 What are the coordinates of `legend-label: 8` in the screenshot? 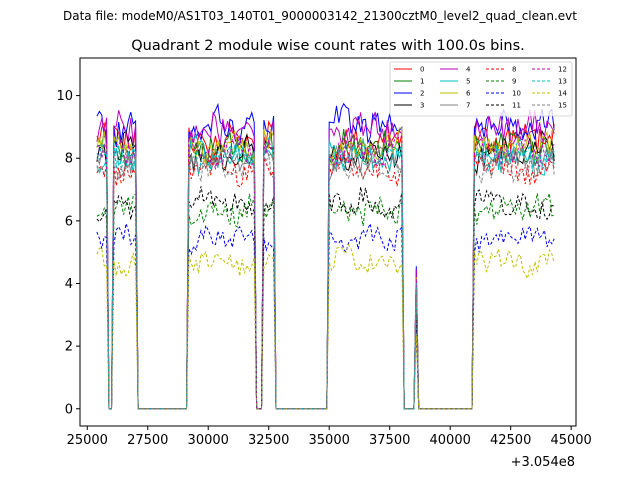 It's located at (514, 70).